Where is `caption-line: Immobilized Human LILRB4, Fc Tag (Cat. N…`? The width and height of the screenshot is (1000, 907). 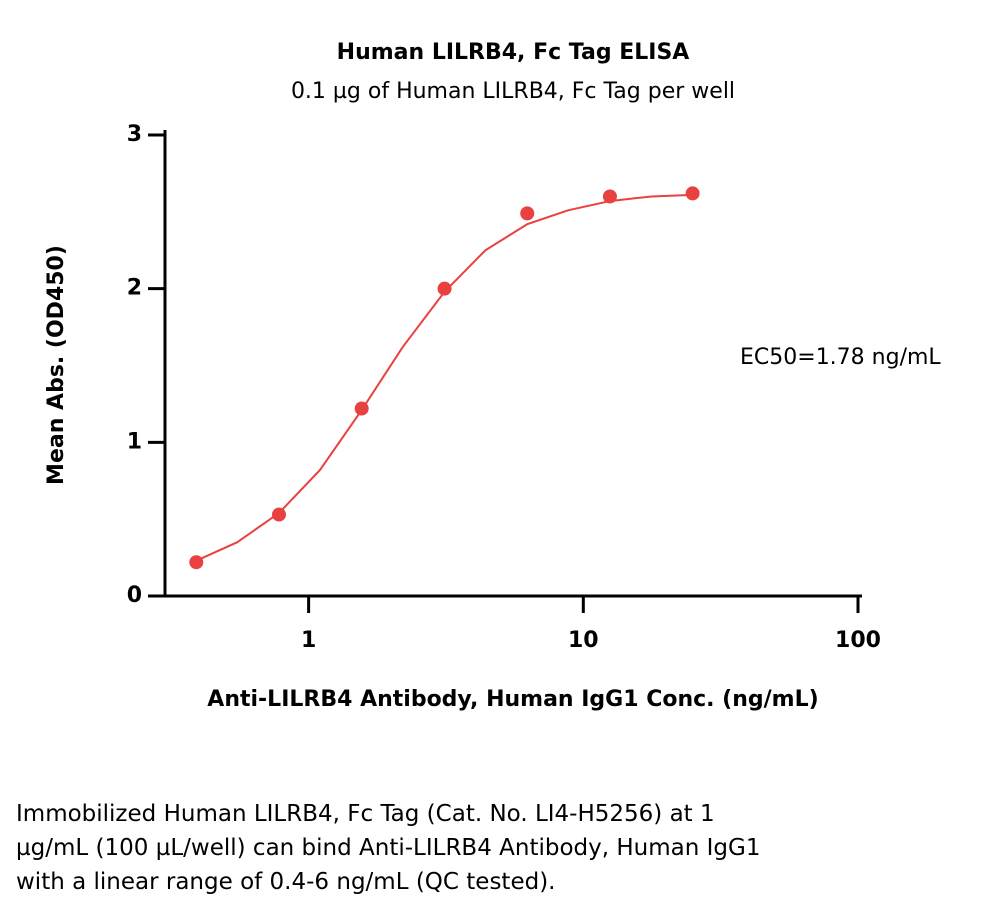
caption-line: Immobilized Human LILRB4, Fc Tag (Cat. N… is located at coordinates (365, 814).